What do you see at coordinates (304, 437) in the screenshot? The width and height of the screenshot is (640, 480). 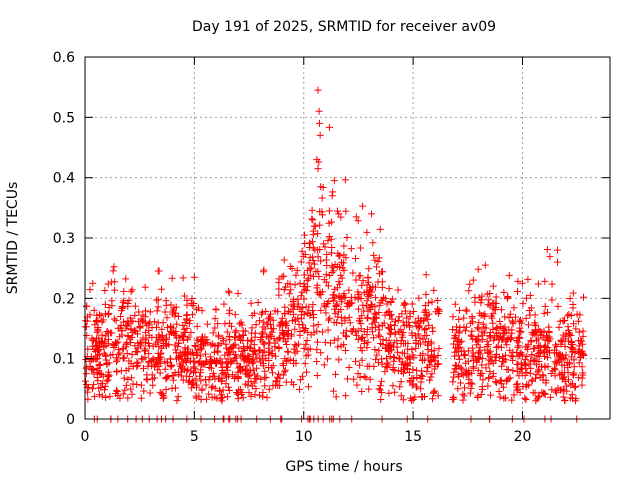 I see `x-tick-label: 10` at bounding box center [304, 437].